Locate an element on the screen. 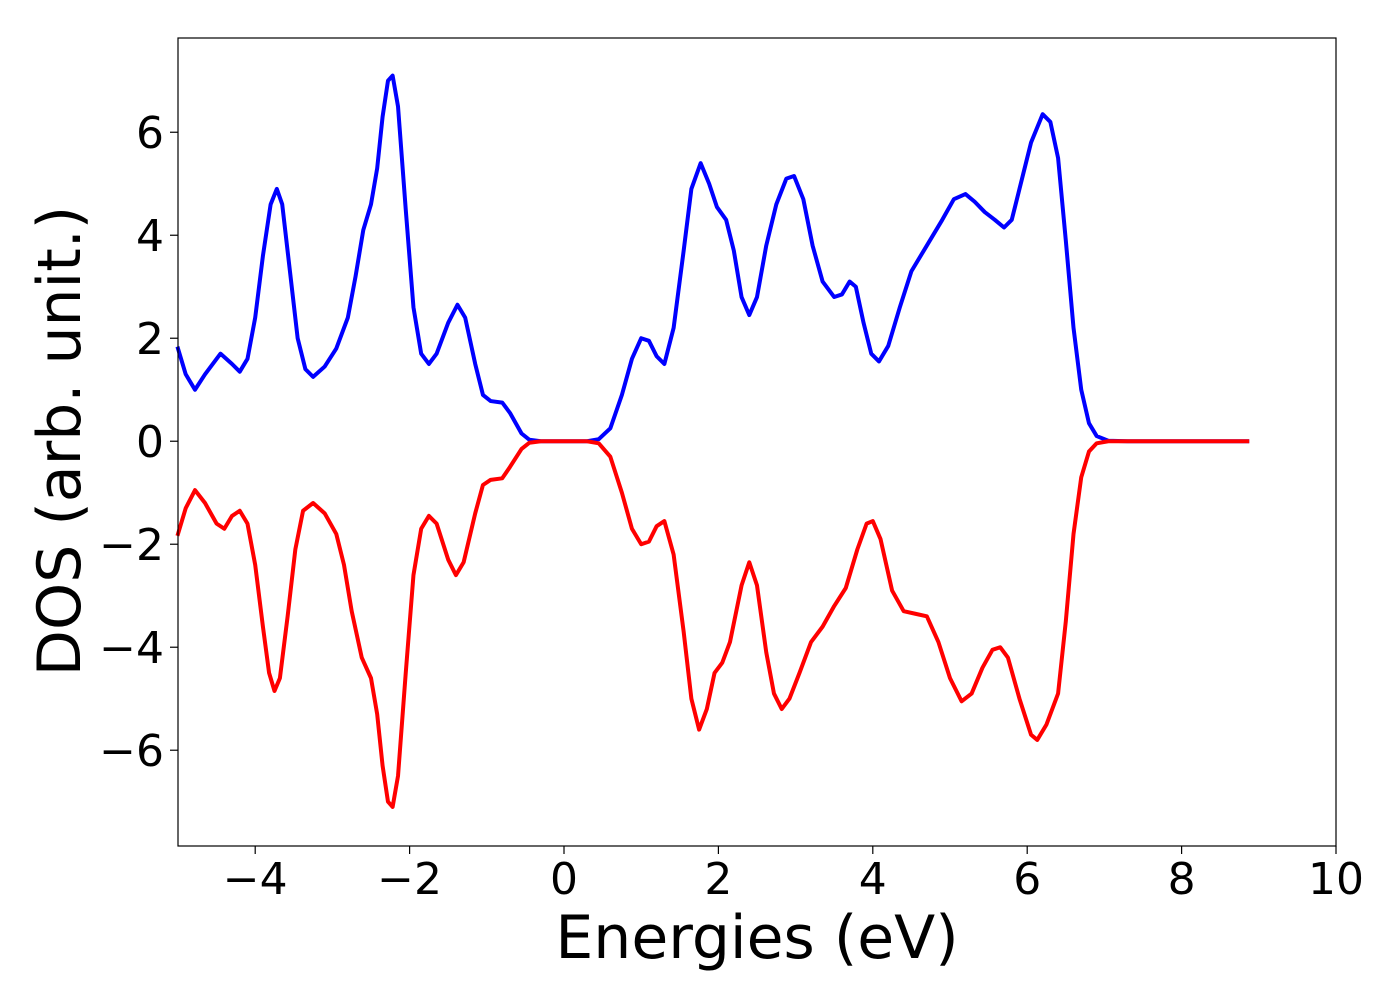 The height and width of the screenshot is (1000, 1400). y-tick-label: −6 is located at coordinates (131, 751).